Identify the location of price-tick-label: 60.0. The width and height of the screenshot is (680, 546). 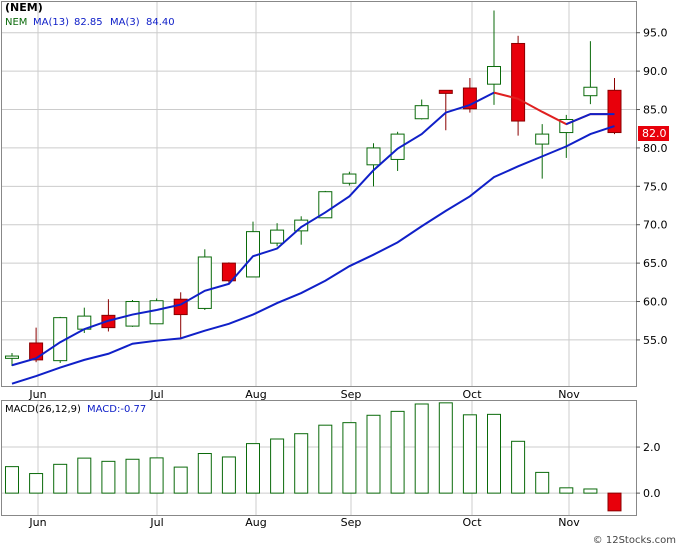
(655, 302).